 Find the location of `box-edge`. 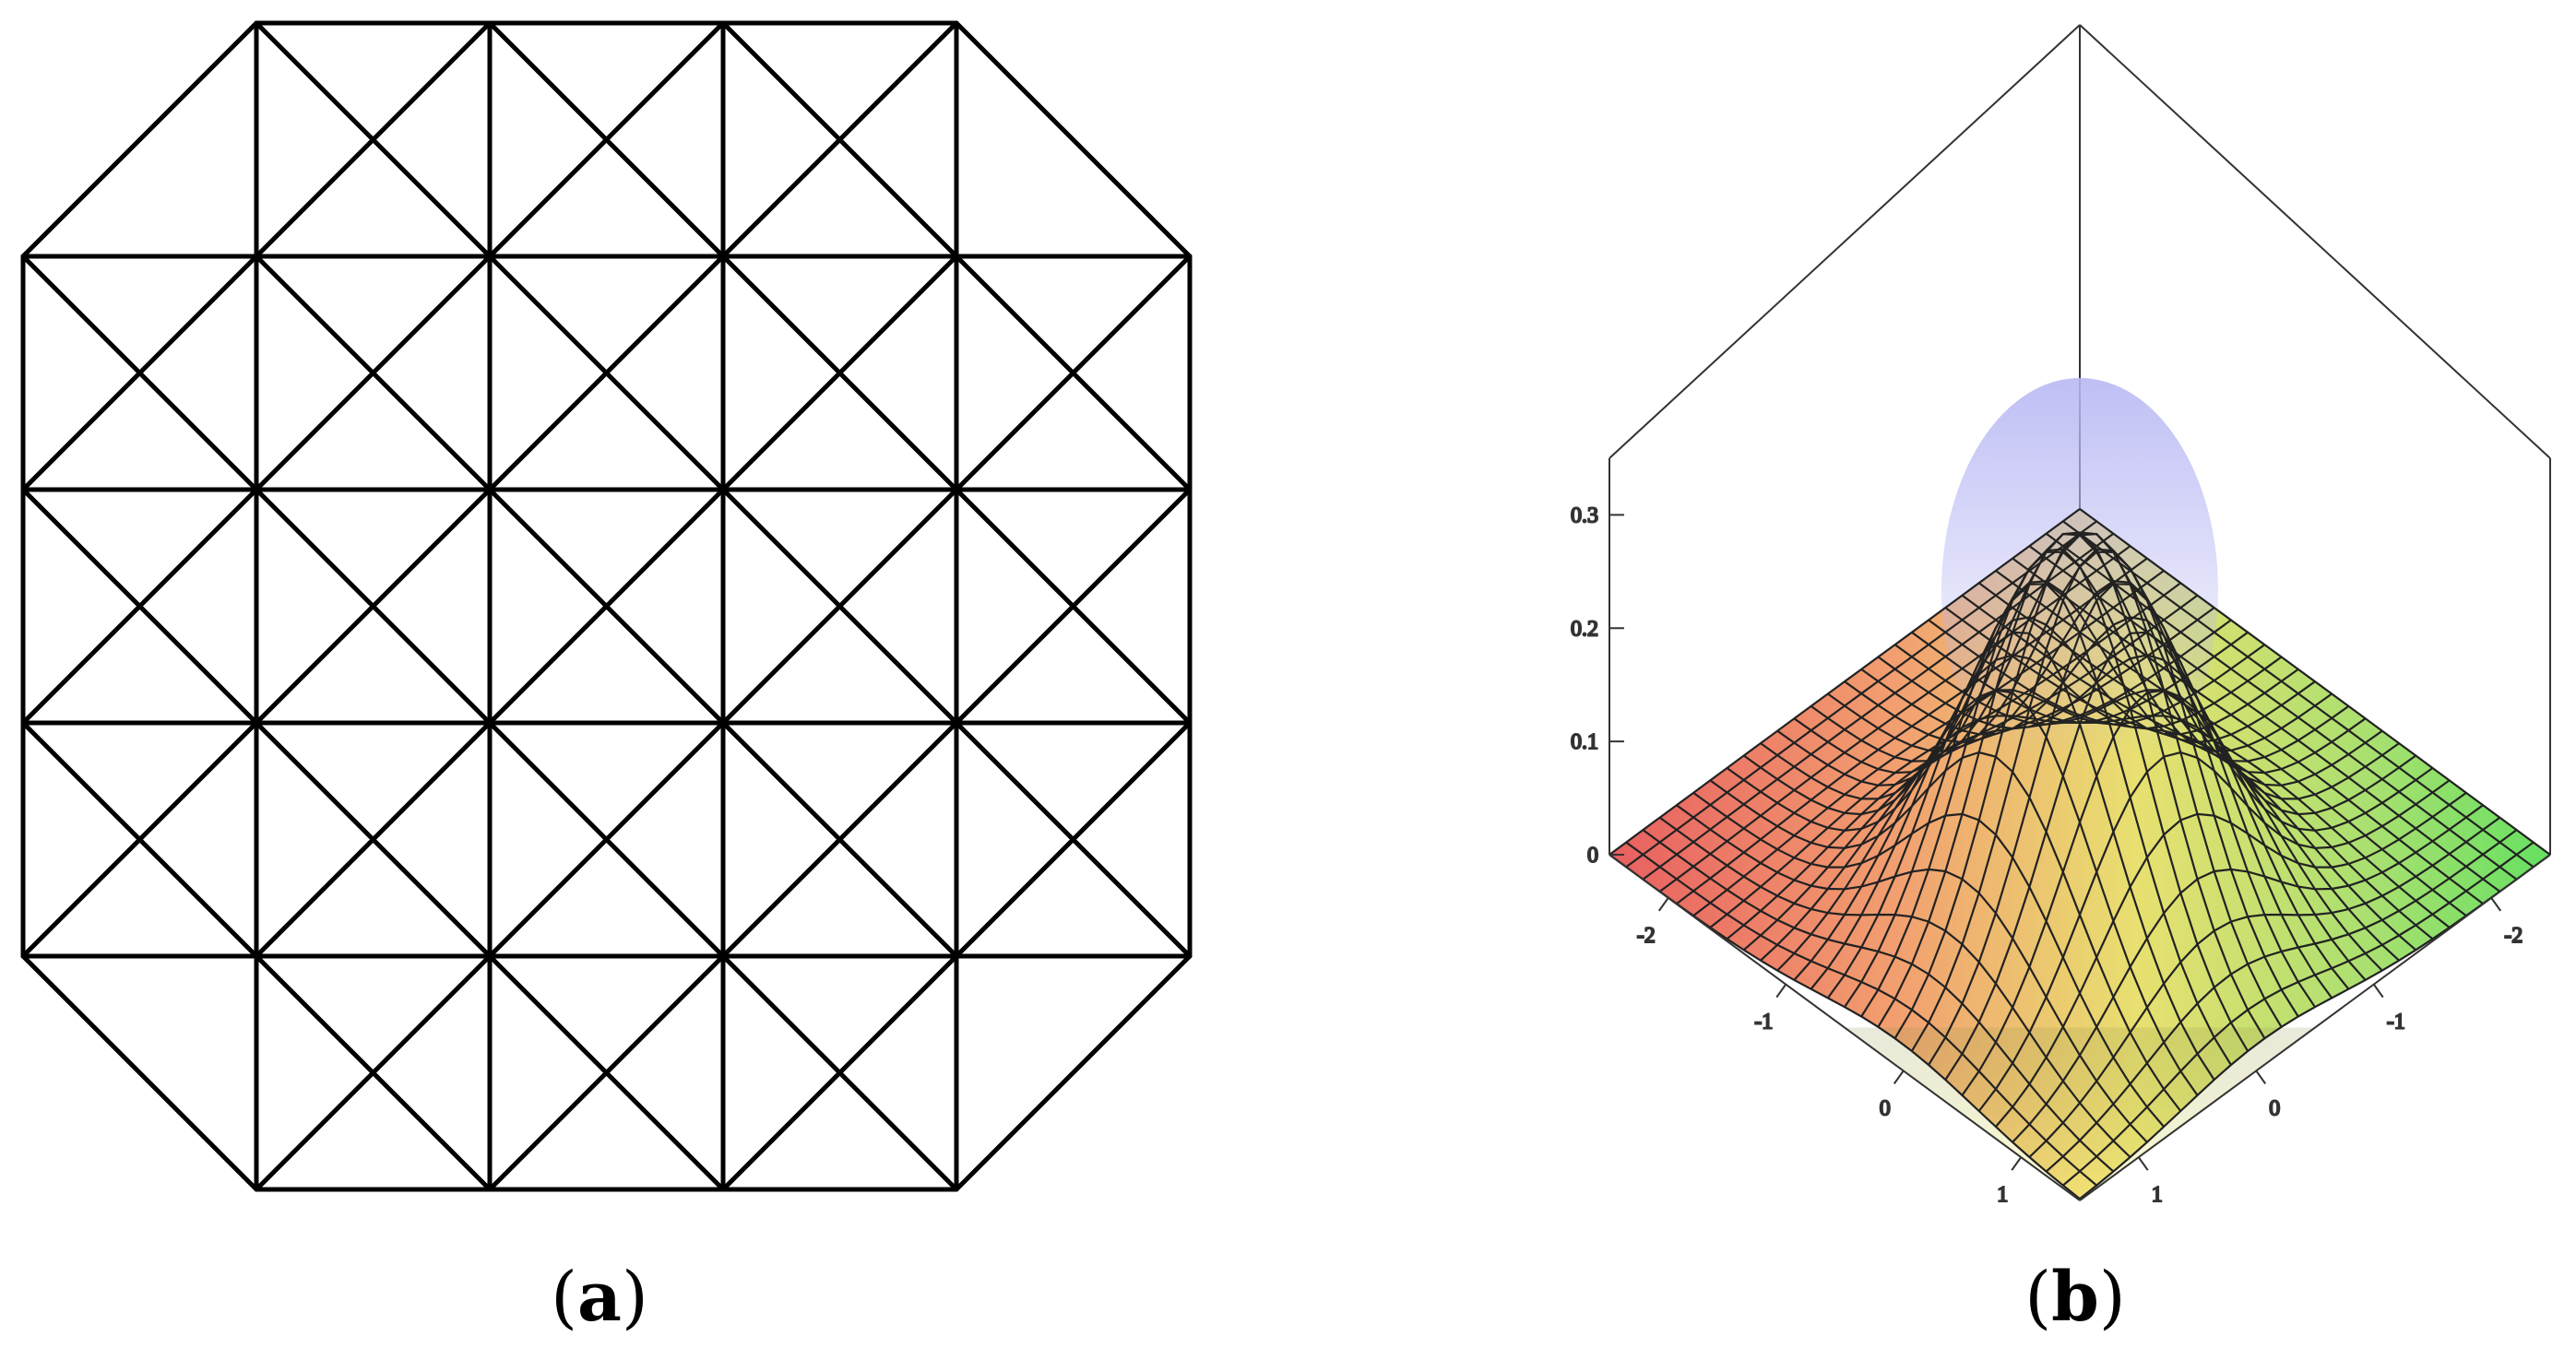

box-edge is located at coordinates (2315, 241).